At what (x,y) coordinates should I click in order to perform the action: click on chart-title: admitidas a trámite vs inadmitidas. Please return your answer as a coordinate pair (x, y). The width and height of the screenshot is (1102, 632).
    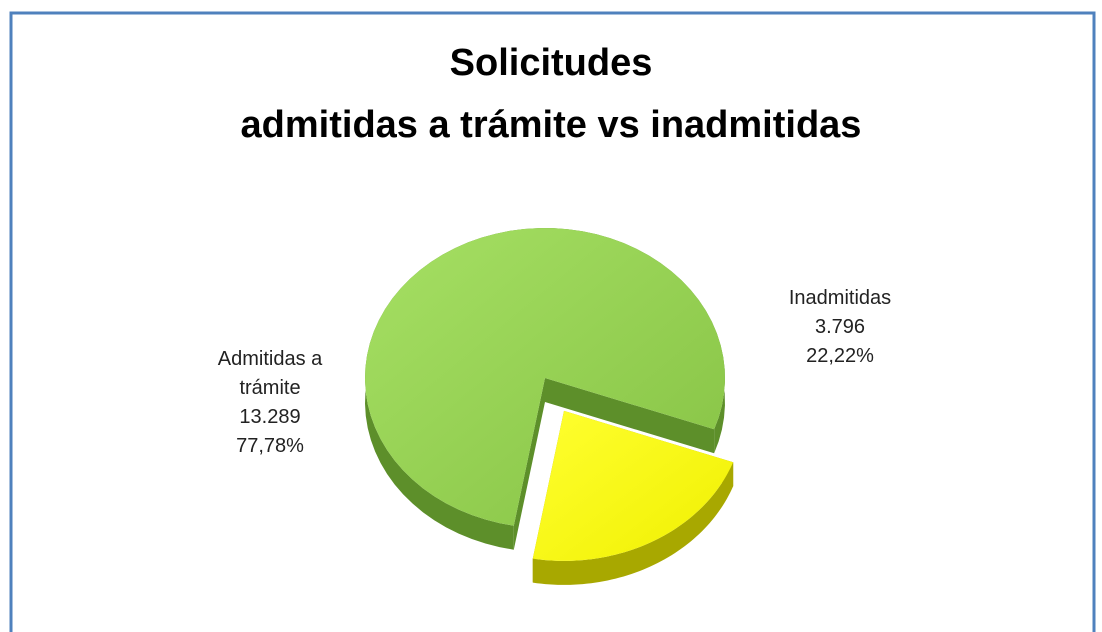
    Looking at the image, I should click on (551, 125).